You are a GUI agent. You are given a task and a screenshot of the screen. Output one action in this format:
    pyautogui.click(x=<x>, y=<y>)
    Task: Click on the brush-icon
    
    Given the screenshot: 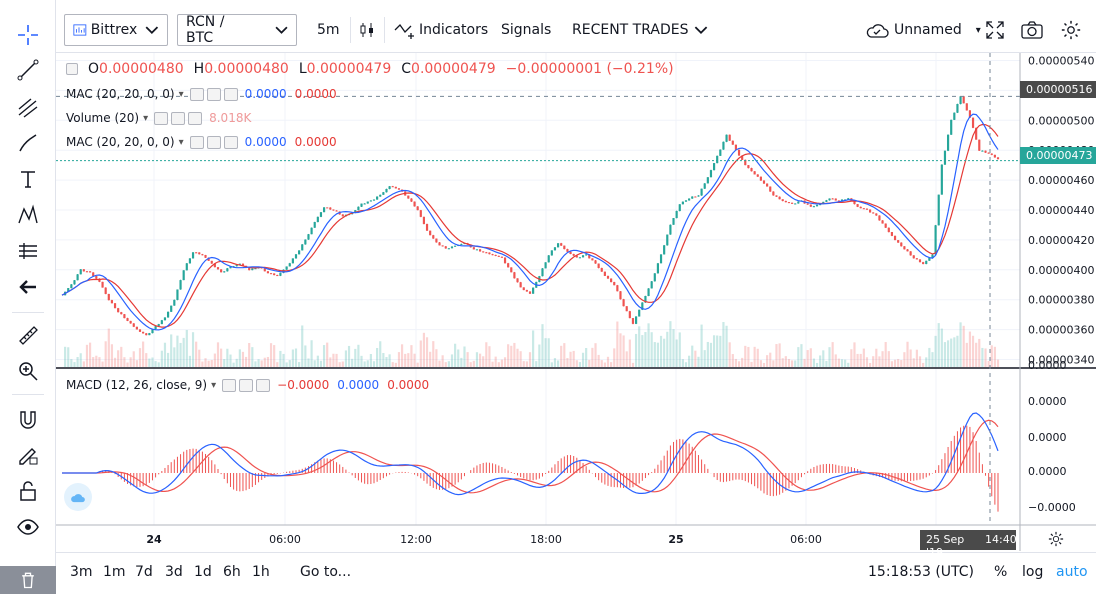 What is the action you would take?
    pyautogui.click(x=28, y=143)
    